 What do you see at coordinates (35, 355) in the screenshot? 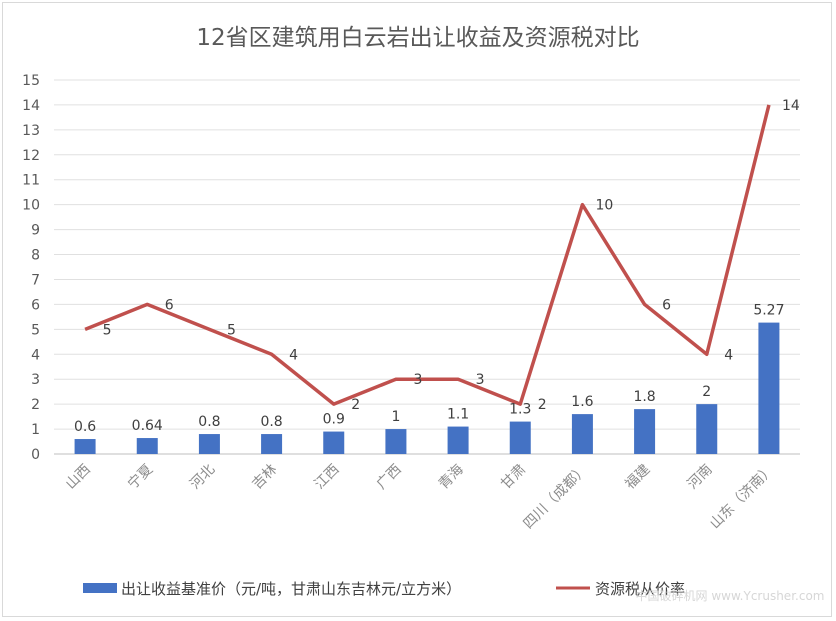
I see `y-tick-label: 4` at bounding box center [35, 355].